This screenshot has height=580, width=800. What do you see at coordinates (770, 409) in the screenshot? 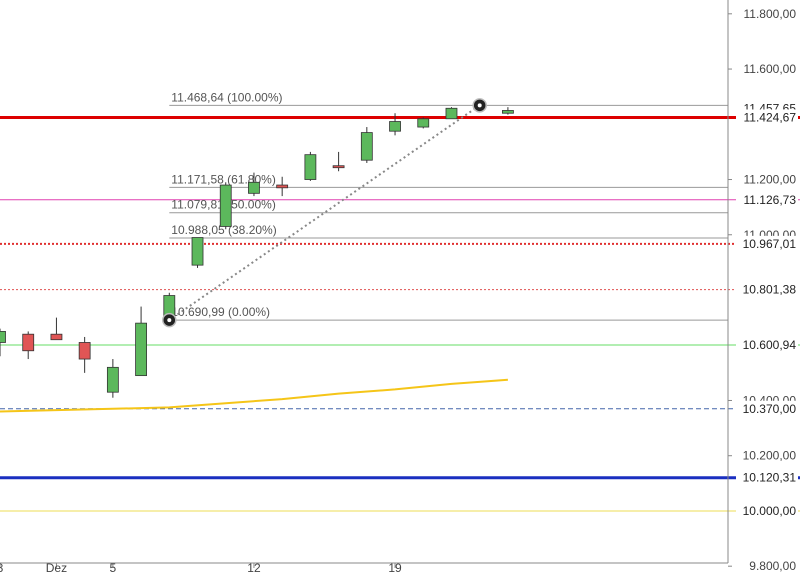
I see `level-label: 10.370,00` at bounding box center [770, 409].